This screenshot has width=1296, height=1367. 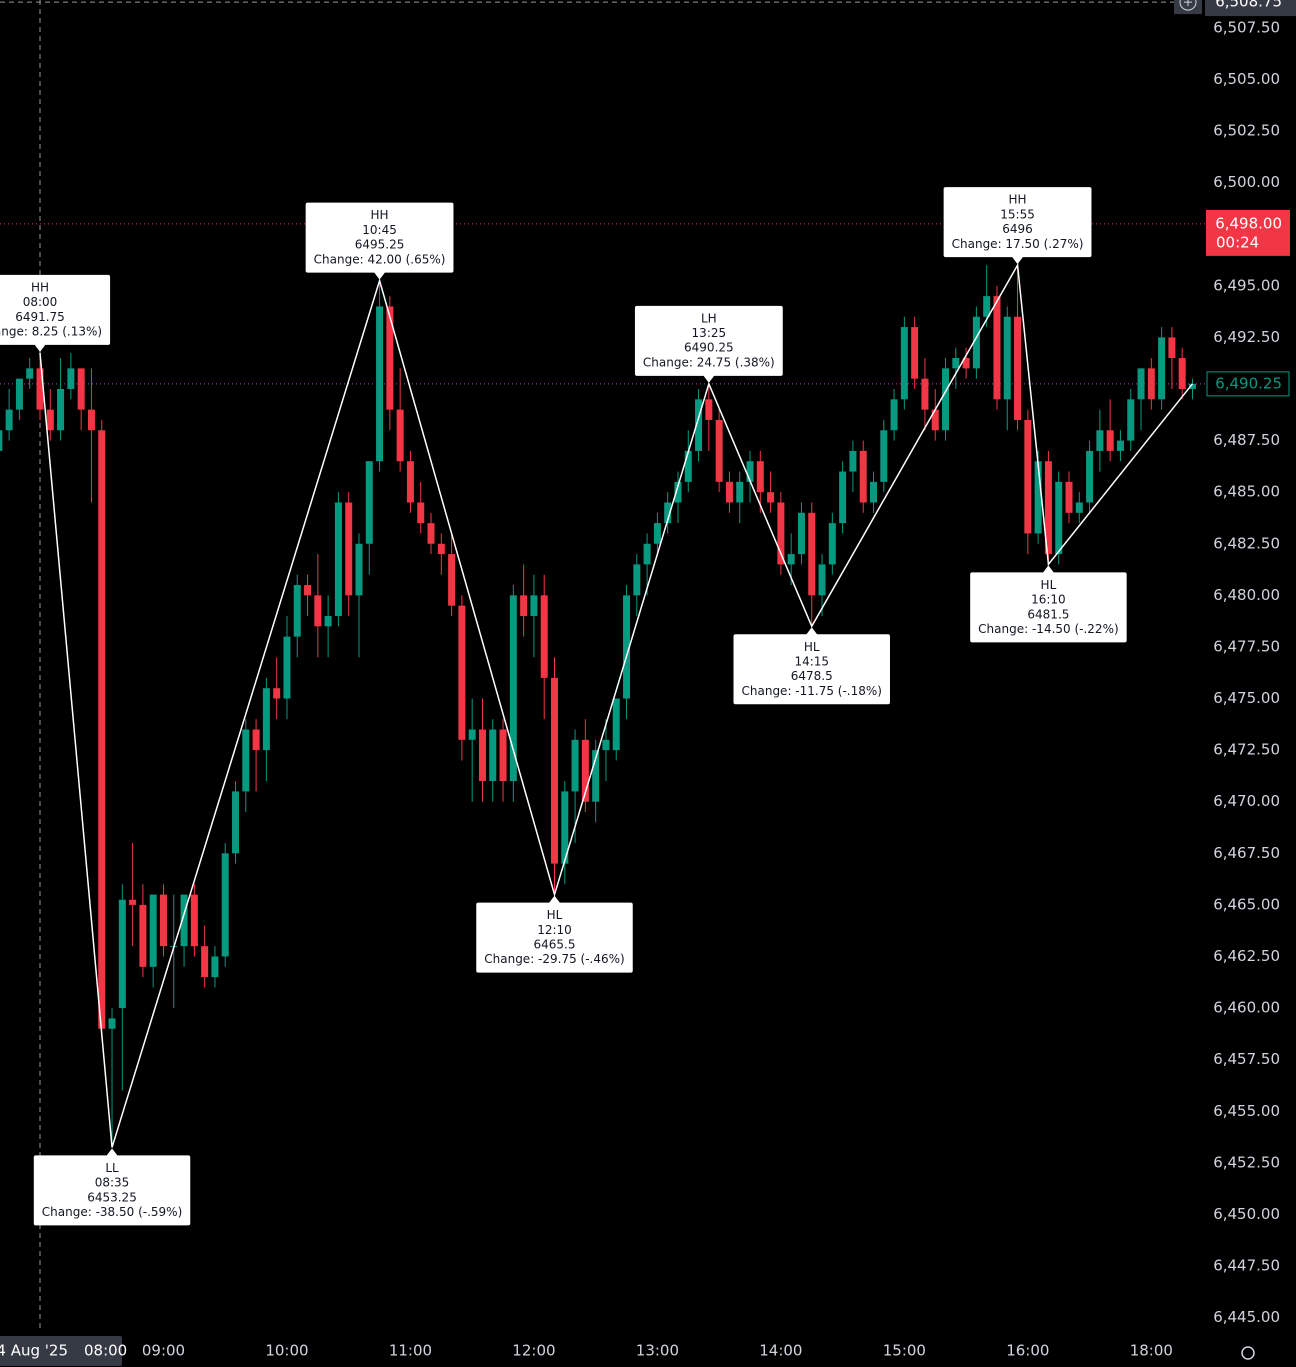 What do you see at coordinates (1248, 1353) in the screenshot?
I see `settings-icon` at bounding box center [1248, 1353].